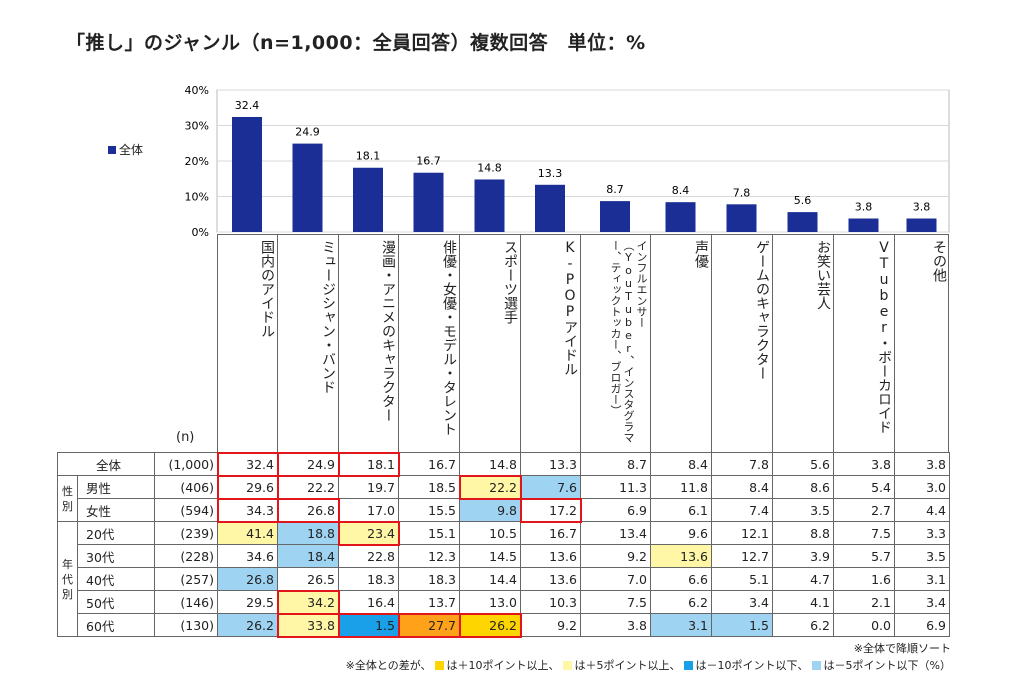 The image size is (1014, 696). I want to click on table-cell: 23.4, so click(368, 533).